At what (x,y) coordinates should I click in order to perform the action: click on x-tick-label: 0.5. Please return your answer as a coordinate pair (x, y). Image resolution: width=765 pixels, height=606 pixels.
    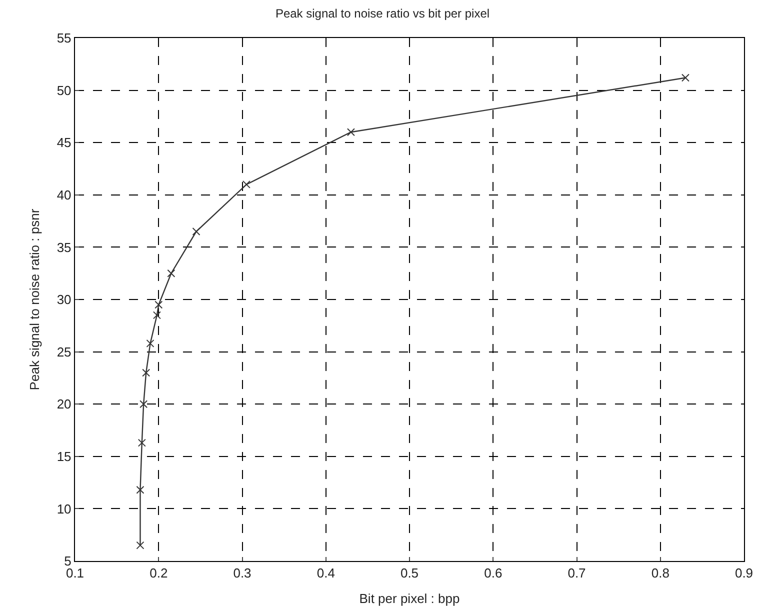
    Looking at the image, I should click on (409, 573).